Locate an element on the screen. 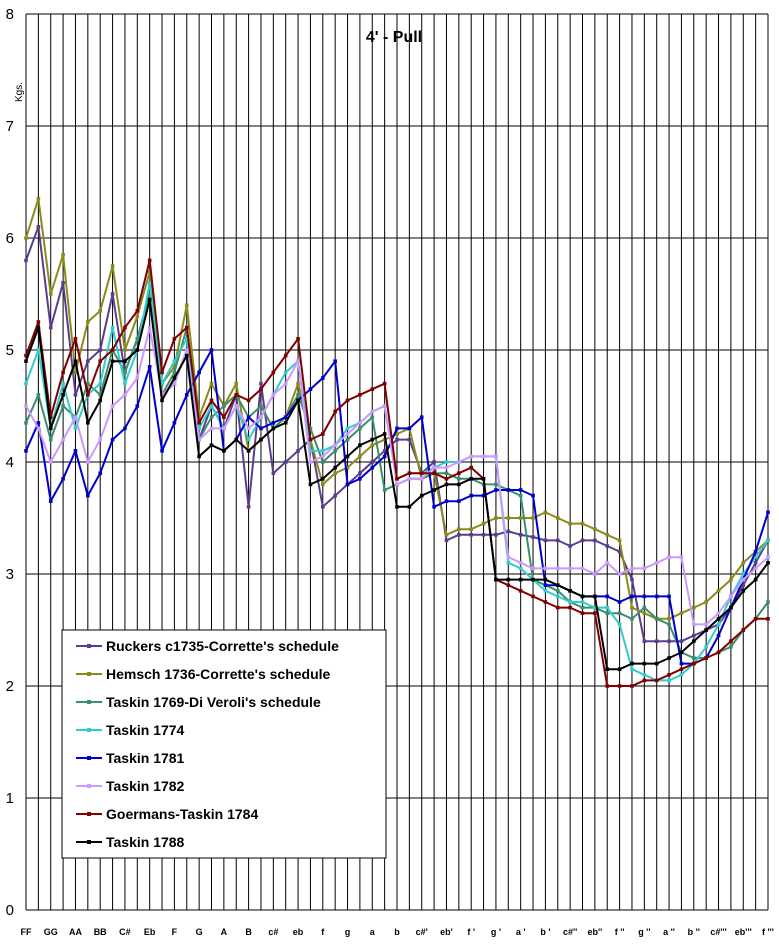  legend-item: Taskin 1781 is located at coordinates (130, 758).